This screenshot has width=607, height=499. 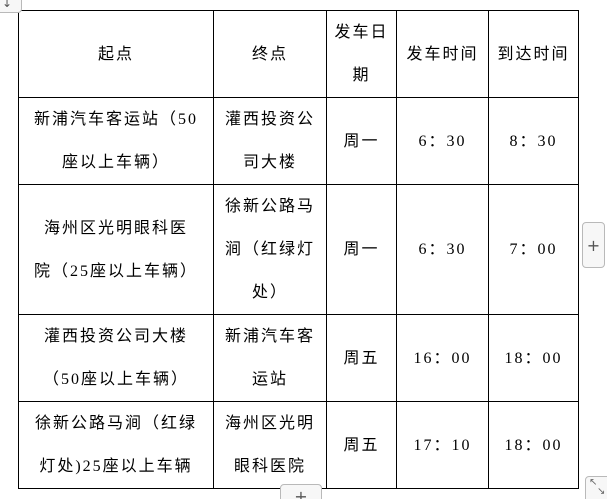 I want to click on cell-origin: 灌西投资公司大楼 （50座以上车辆）, so click(x=116, y=358).